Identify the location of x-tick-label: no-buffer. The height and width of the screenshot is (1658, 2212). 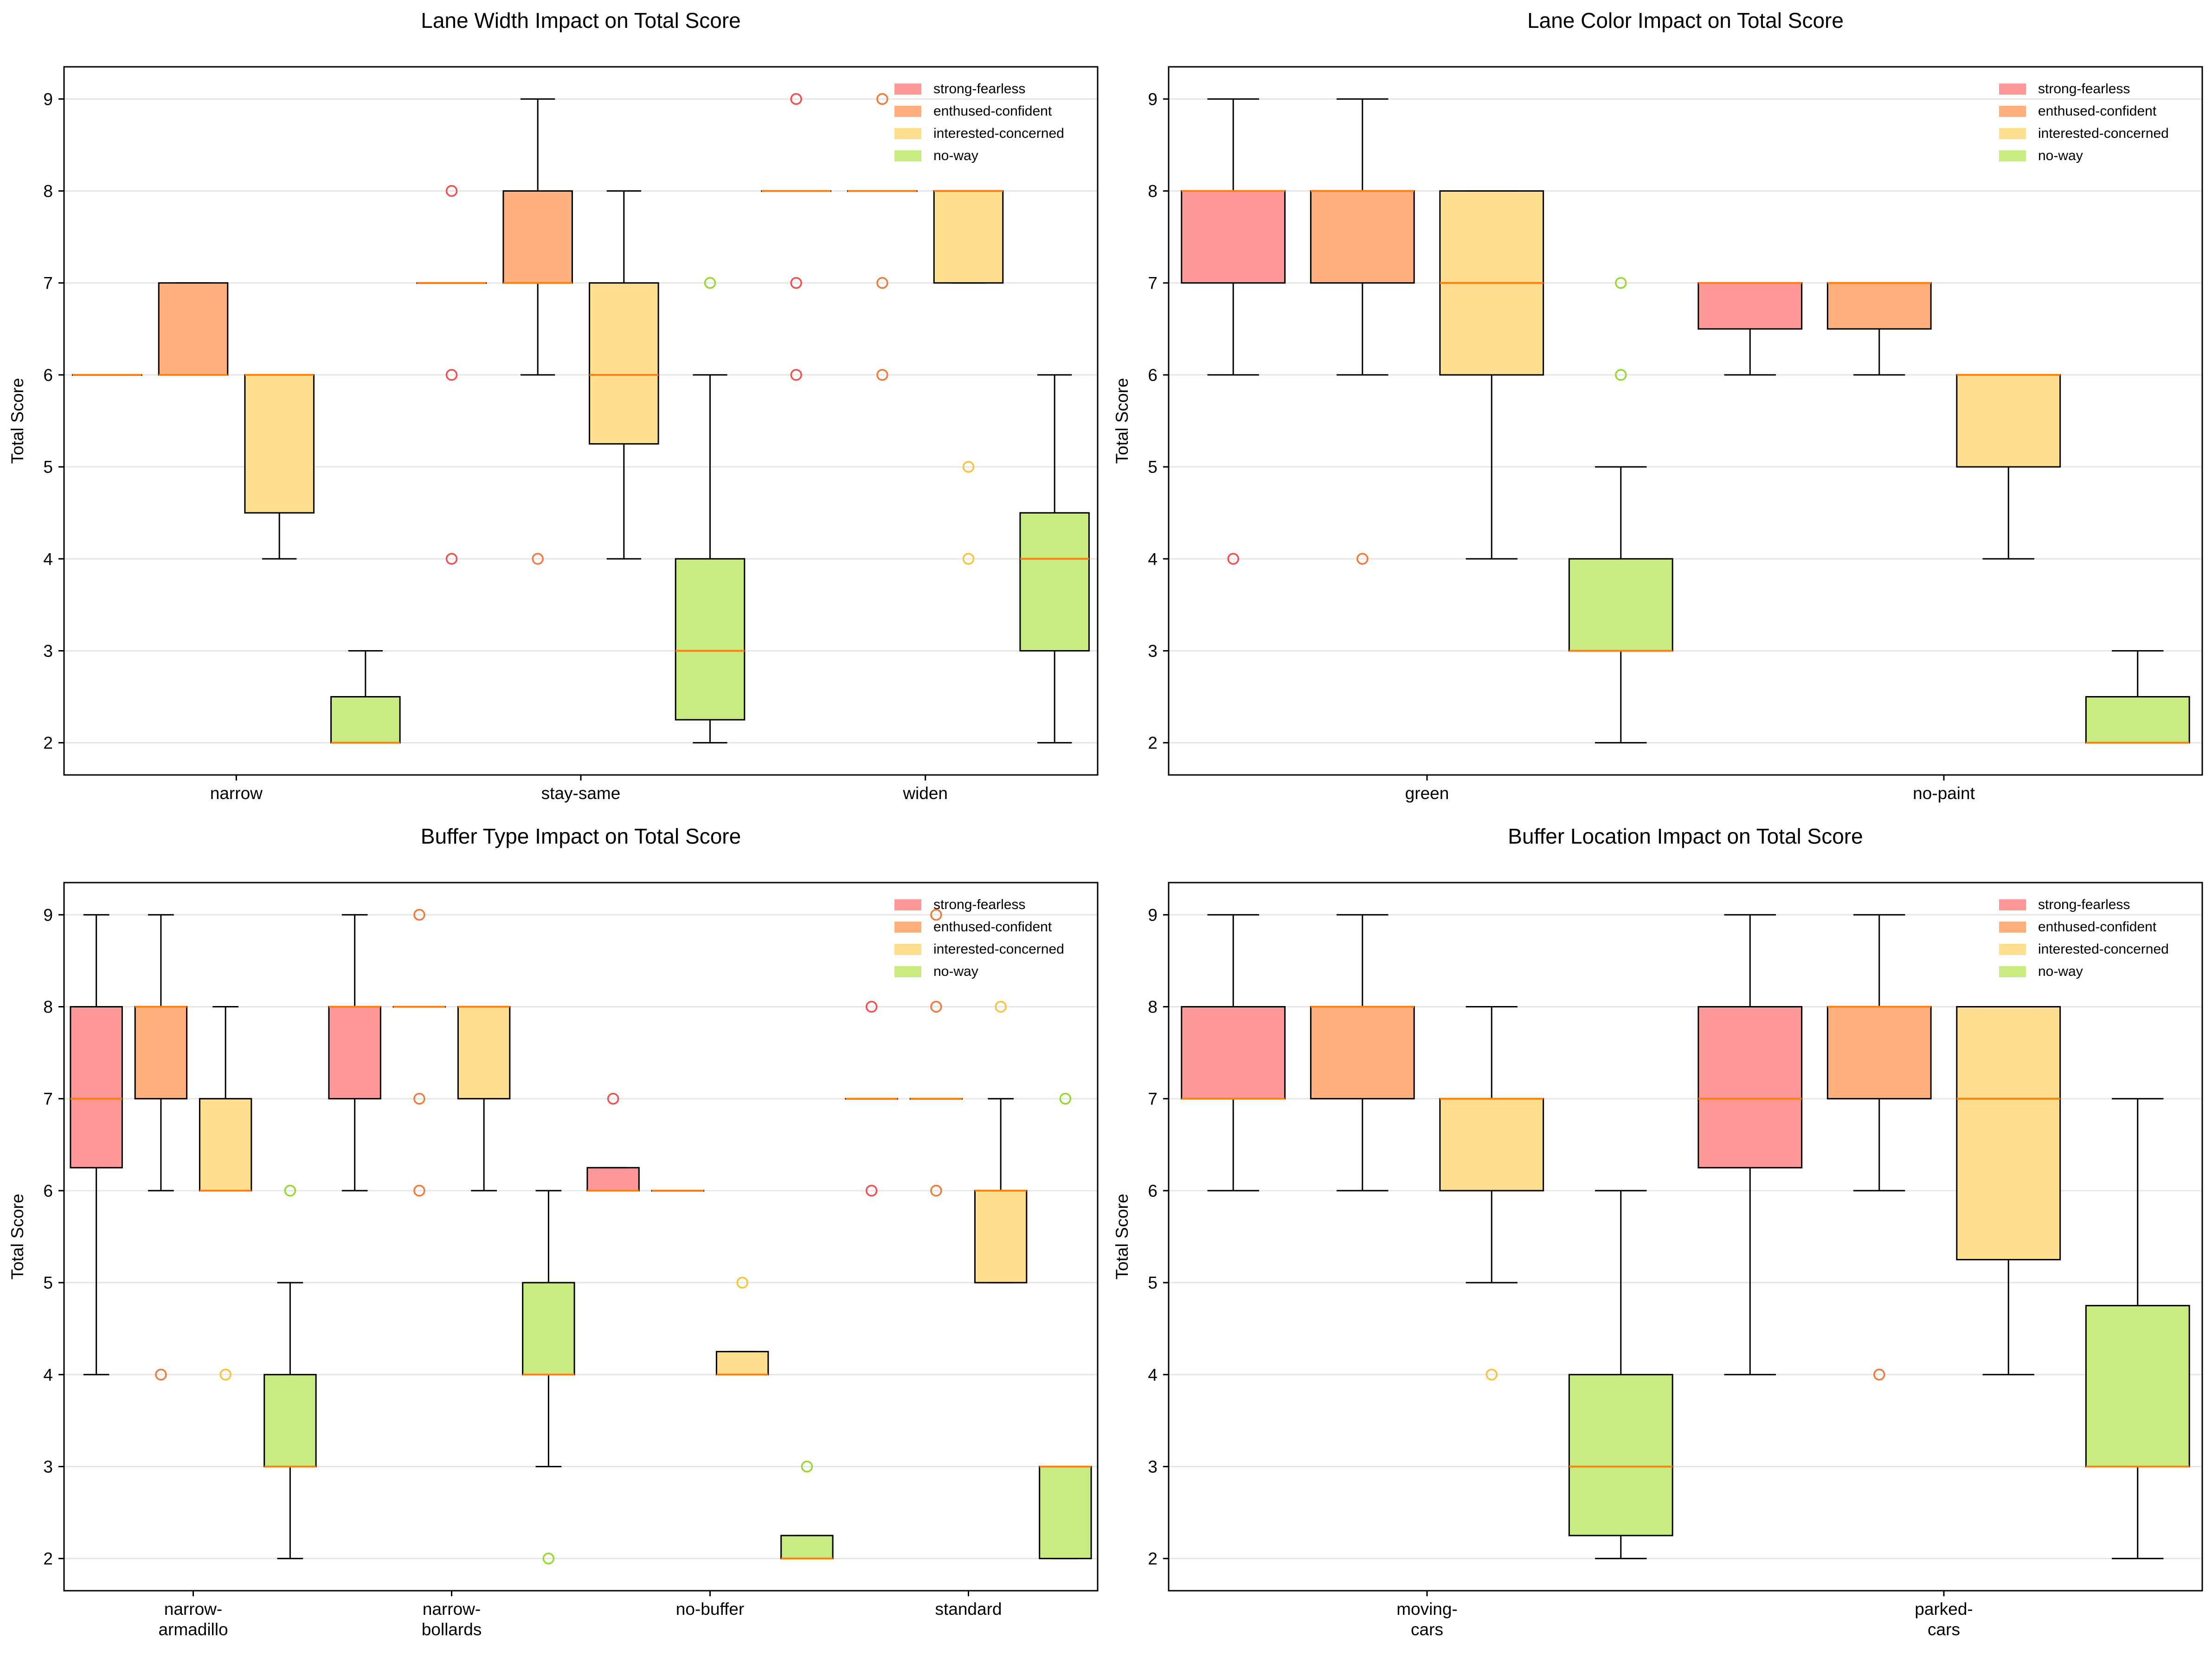
(710, 1609).